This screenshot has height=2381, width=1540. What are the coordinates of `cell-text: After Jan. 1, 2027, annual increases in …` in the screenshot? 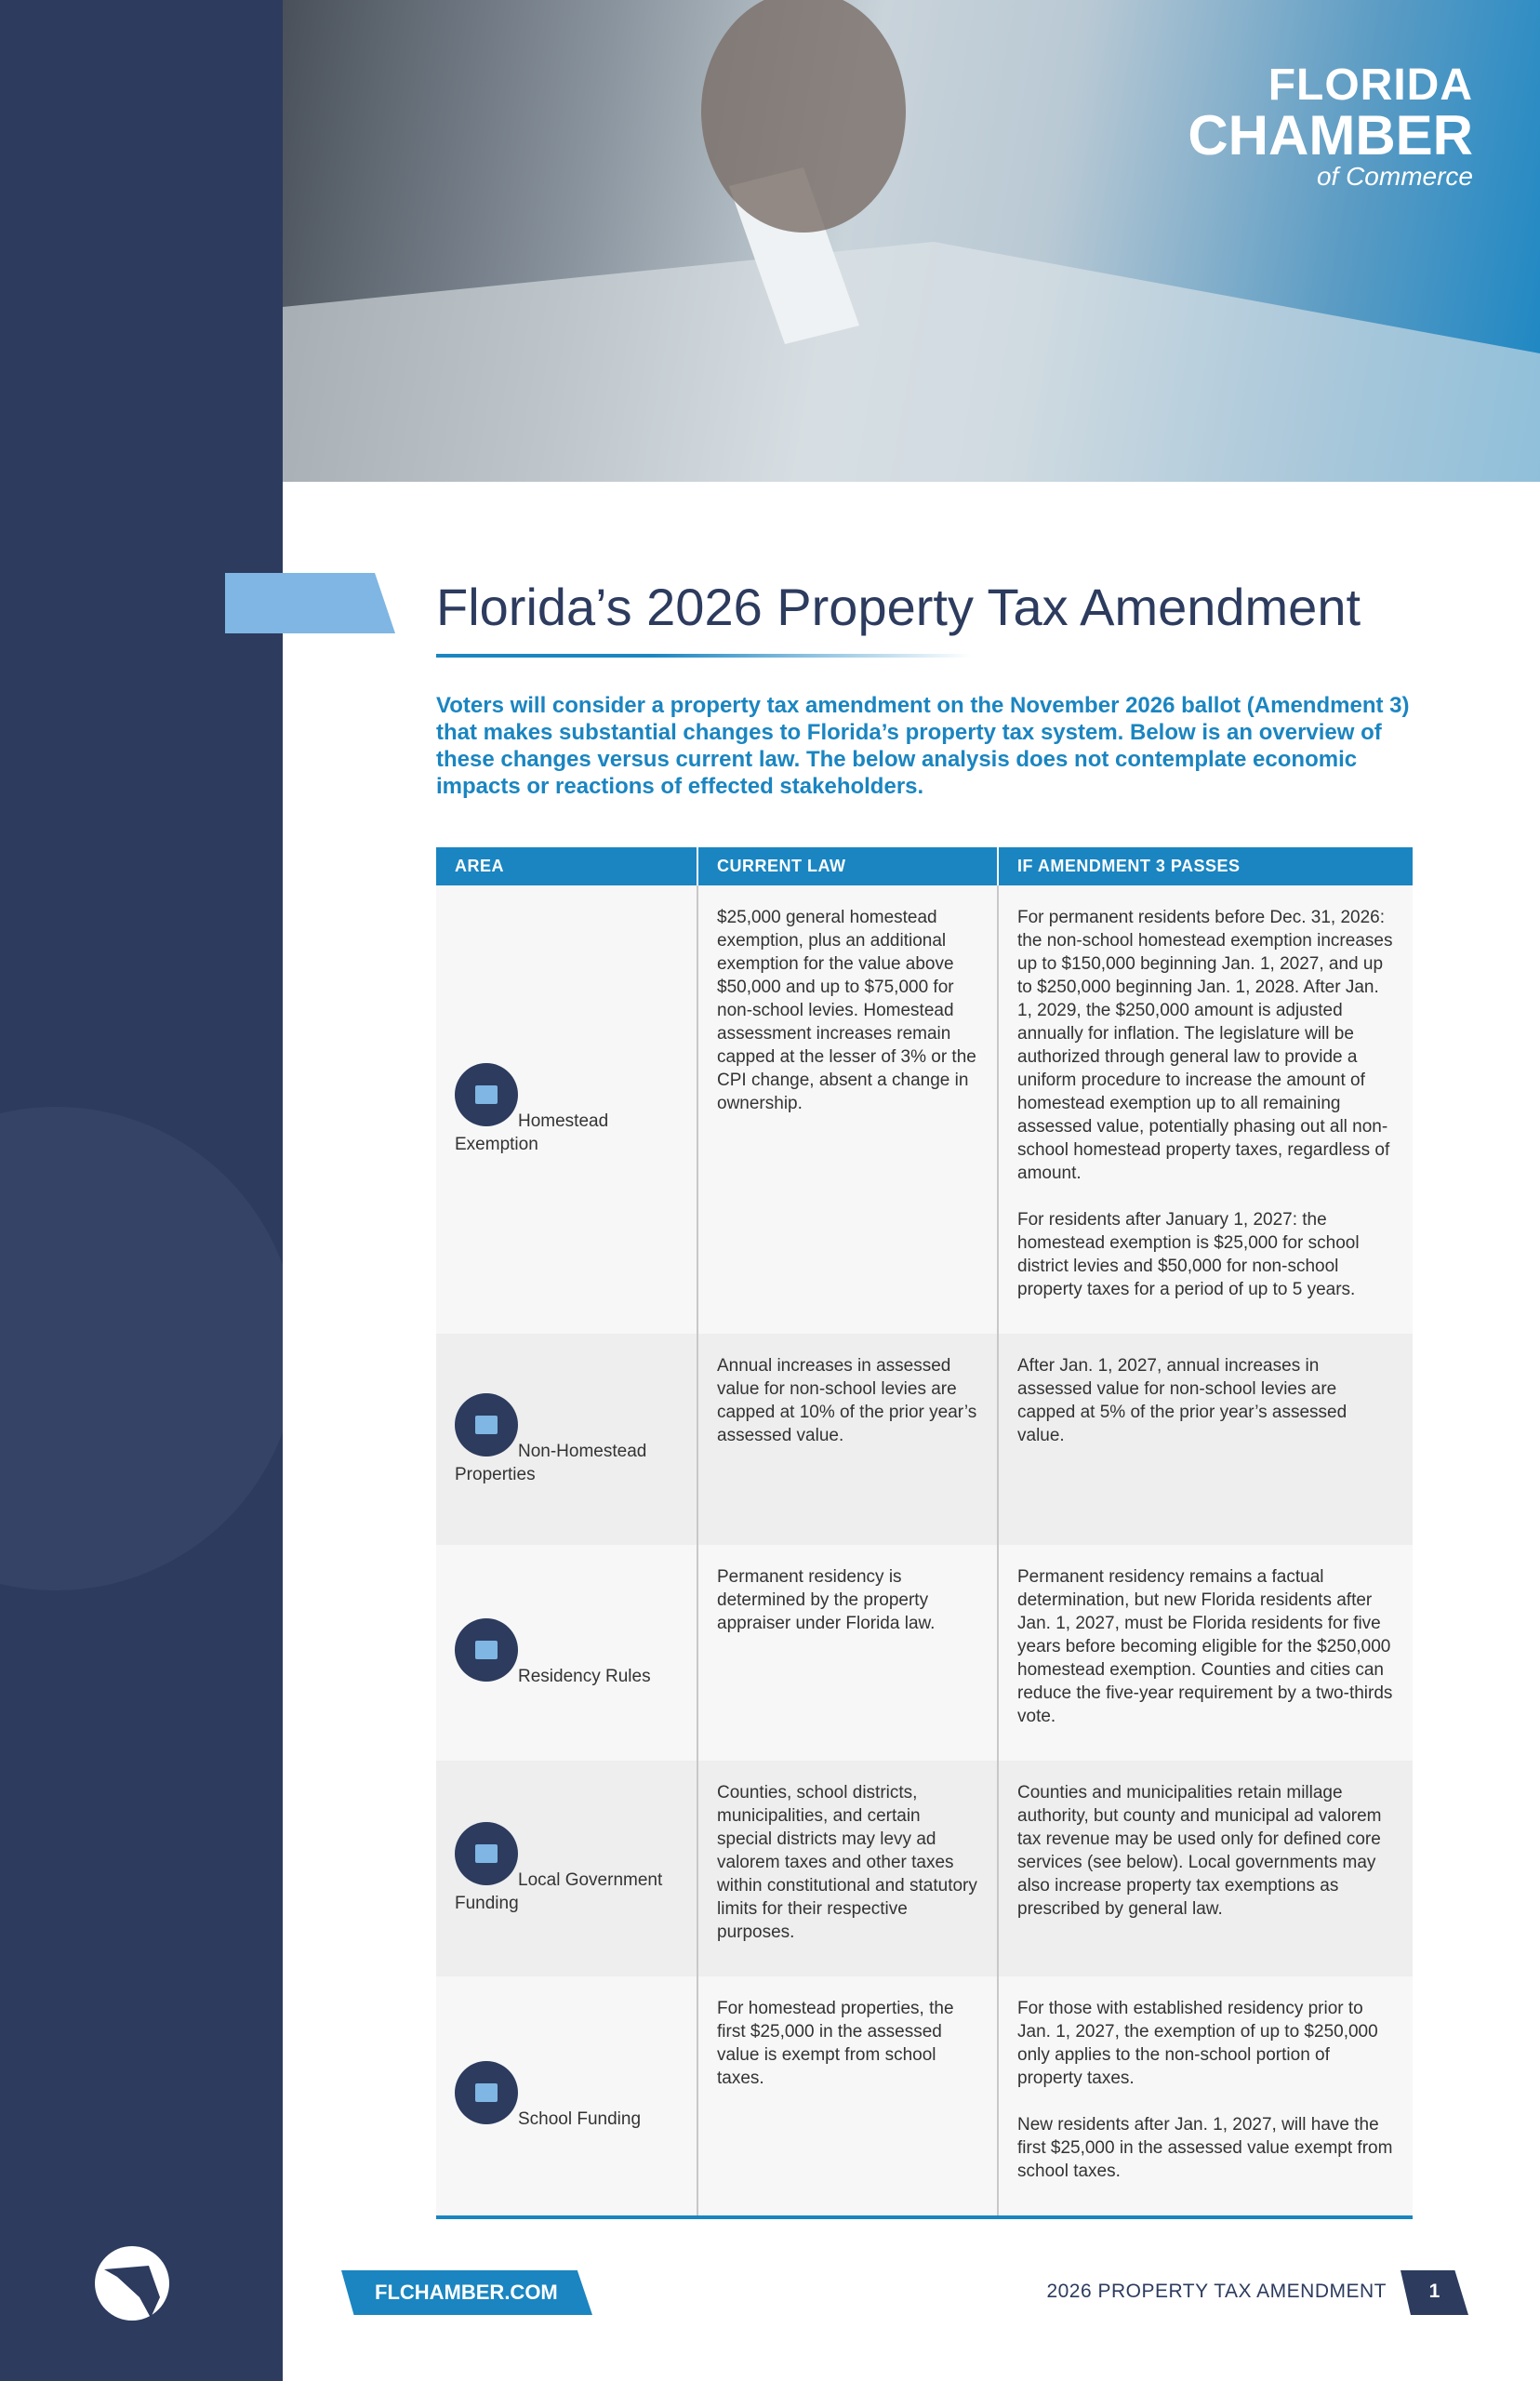 It's located at (1182, 1401).